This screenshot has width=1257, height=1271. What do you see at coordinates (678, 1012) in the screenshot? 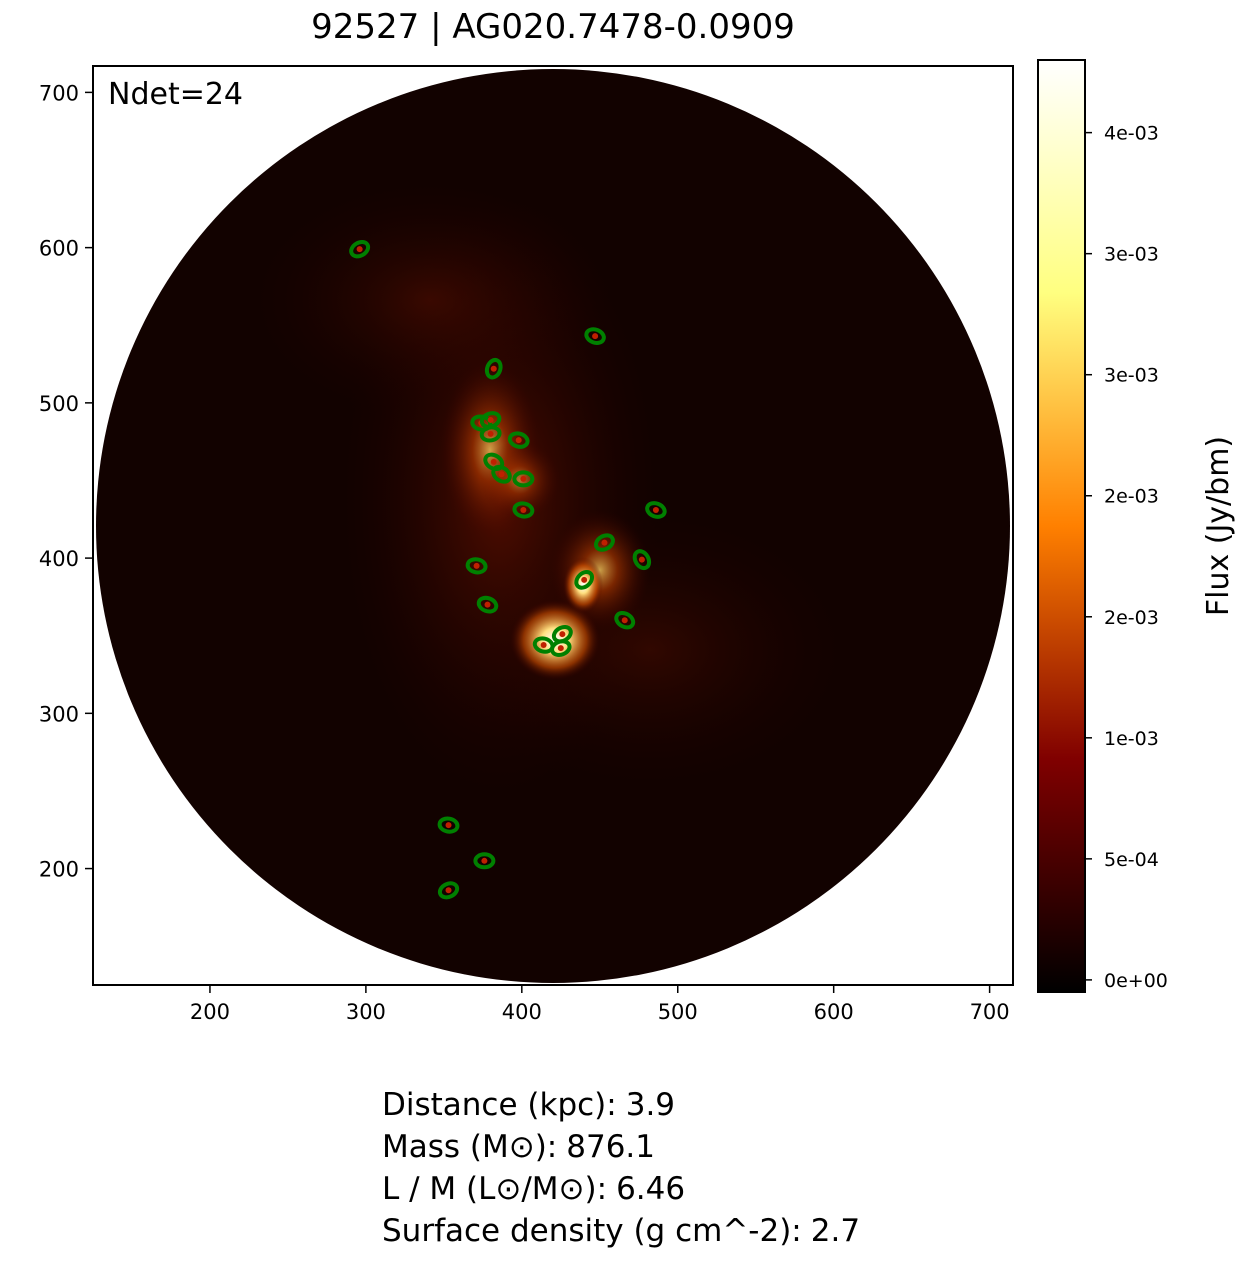
I see `x-tick-label: 500` at bounding box center [678, 1012].